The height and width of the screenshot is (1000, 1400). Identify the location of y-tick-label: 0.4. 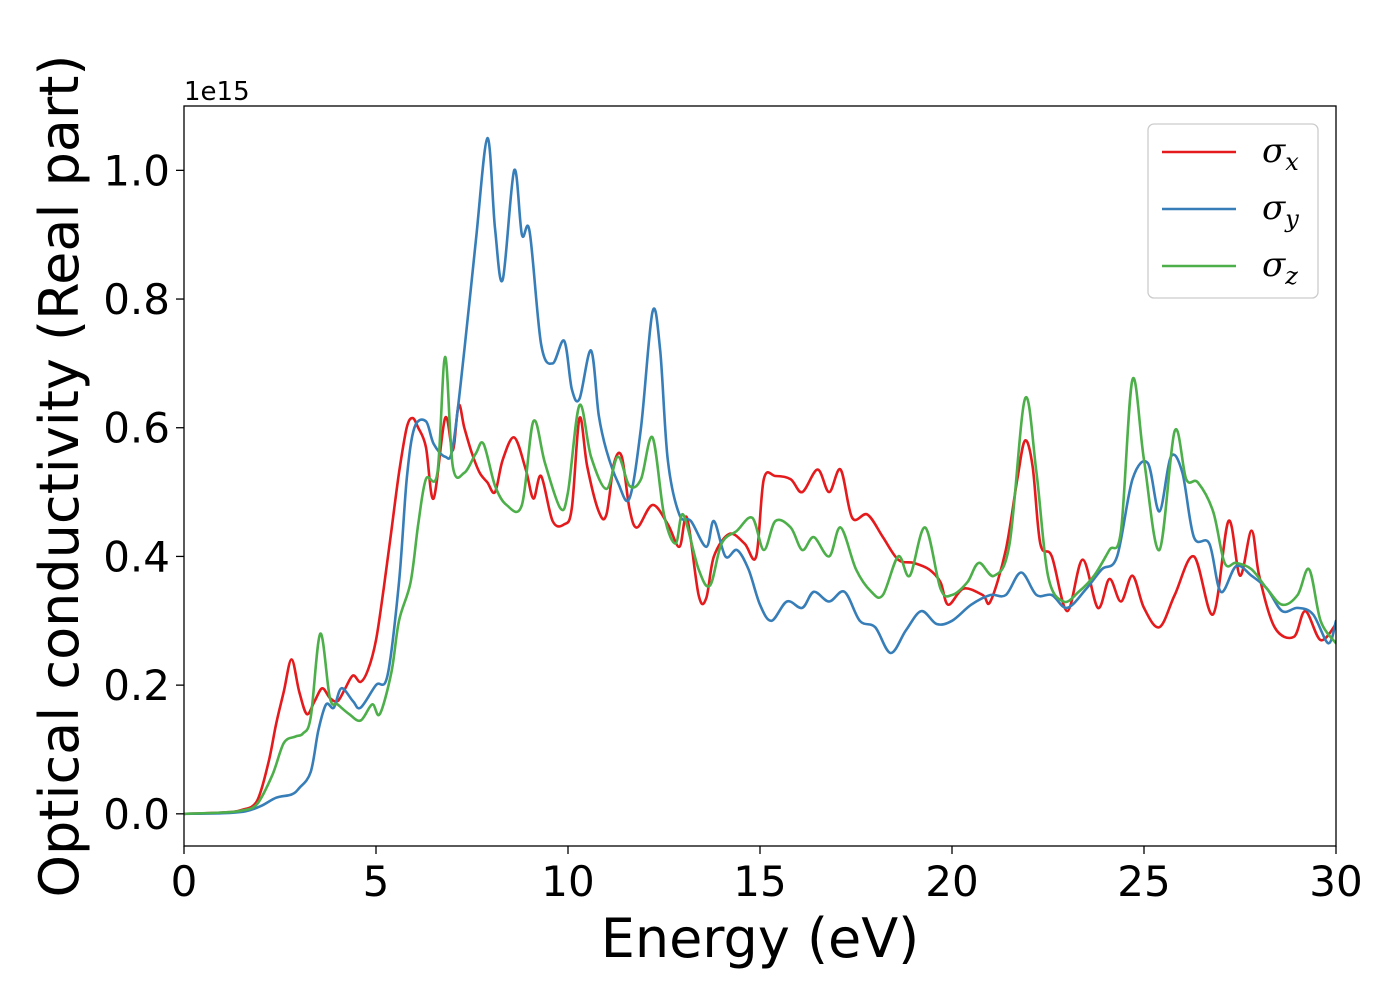
(136, 556).